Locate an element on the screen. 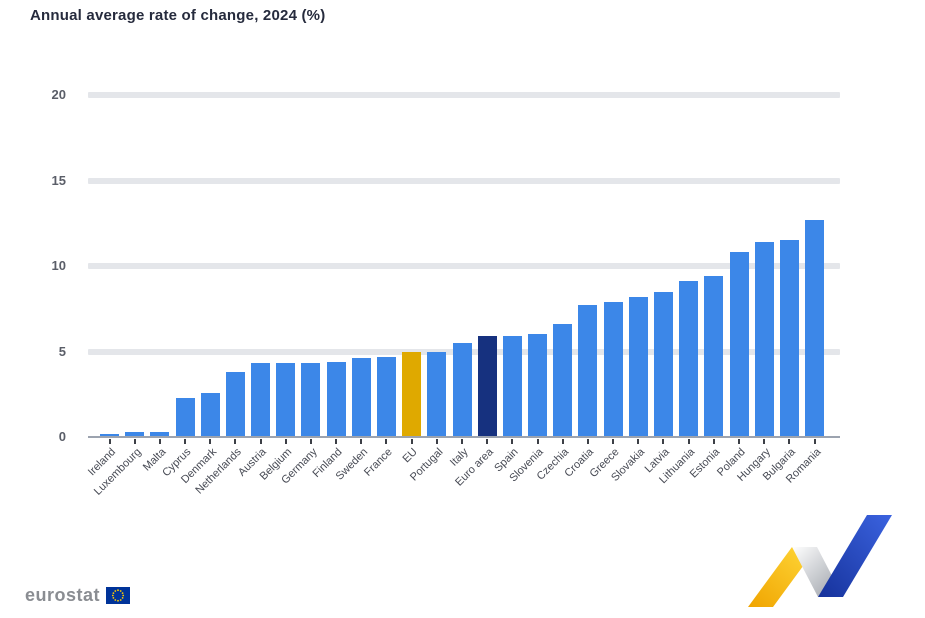 The image size is (925, 618). bar-lithuania is located at coordinates (689, 359).